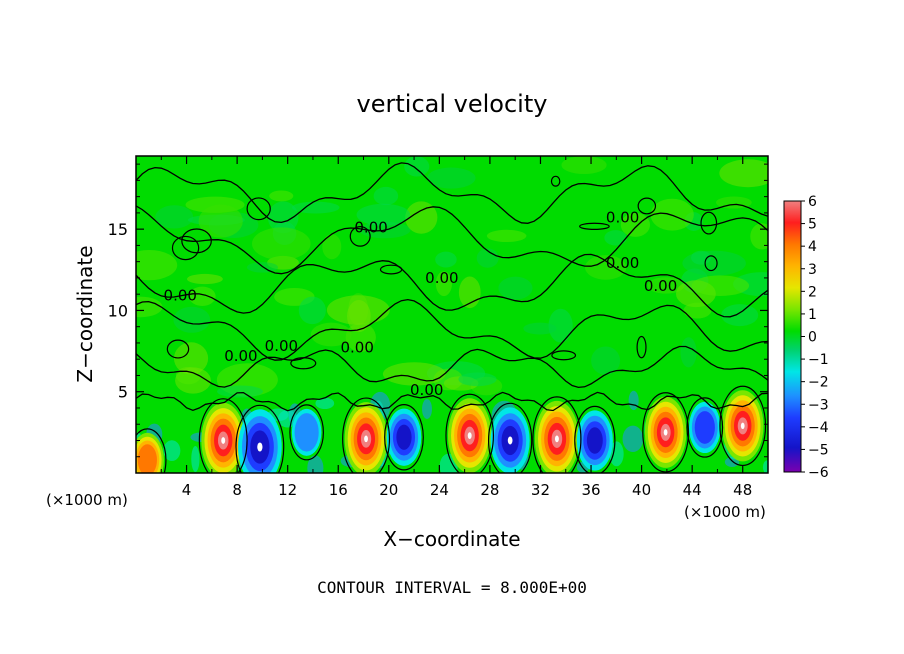  I want to click on y-tick-label: 15, so click(118, 229).